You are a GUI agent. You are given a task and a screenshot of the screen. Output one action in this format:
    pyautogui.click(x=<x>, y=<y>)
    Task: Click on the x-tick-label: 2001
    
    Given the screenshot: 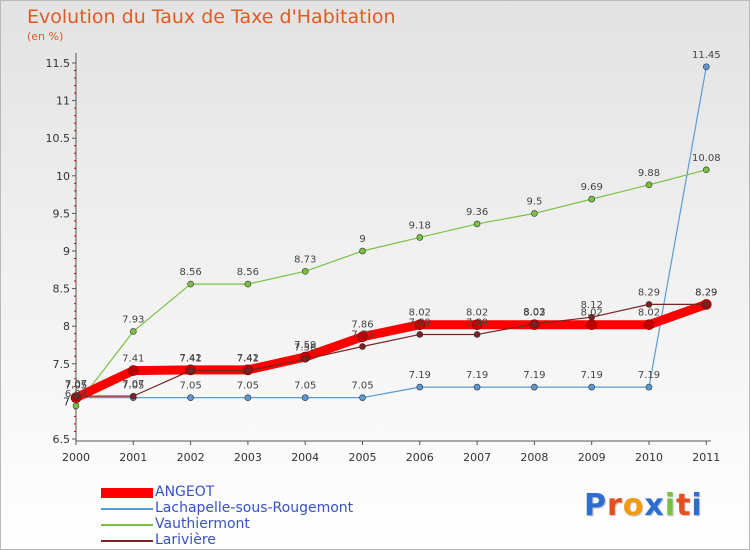 What is the action you would take?
    pyautogui.click(x=133, y=457)
    